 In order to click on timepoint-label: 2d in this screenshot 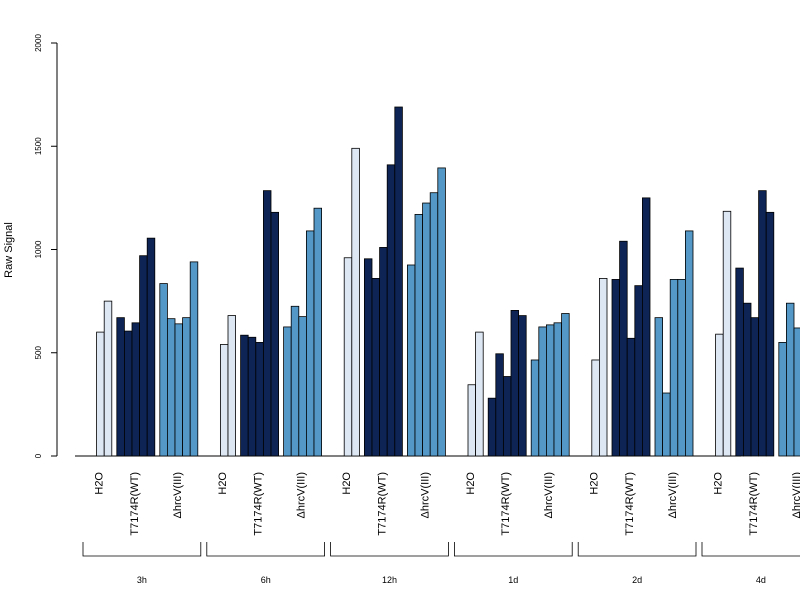, I will do `click(637, 580)`.